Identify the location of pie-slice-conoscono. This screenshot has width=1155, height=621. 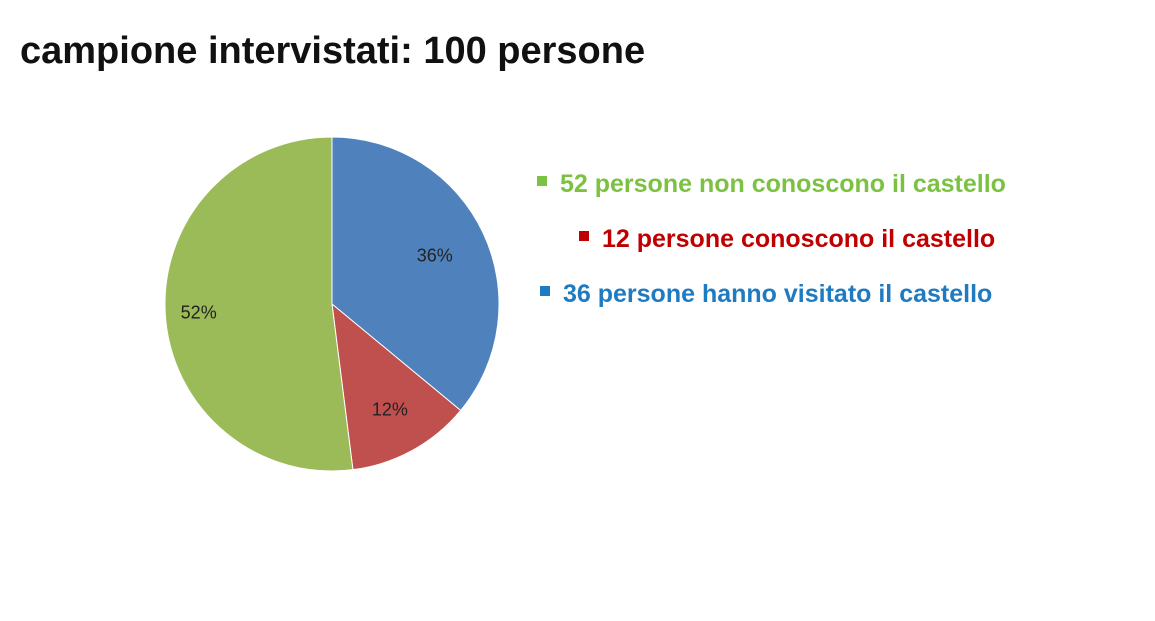
(396, 386).